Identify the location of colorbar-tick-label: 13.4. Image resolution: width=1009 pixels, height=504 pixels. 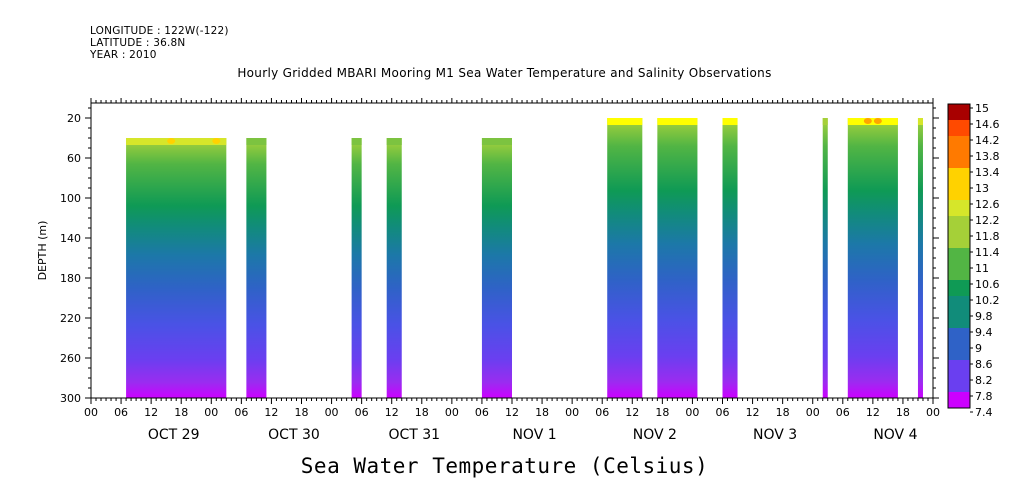
(987, 172).